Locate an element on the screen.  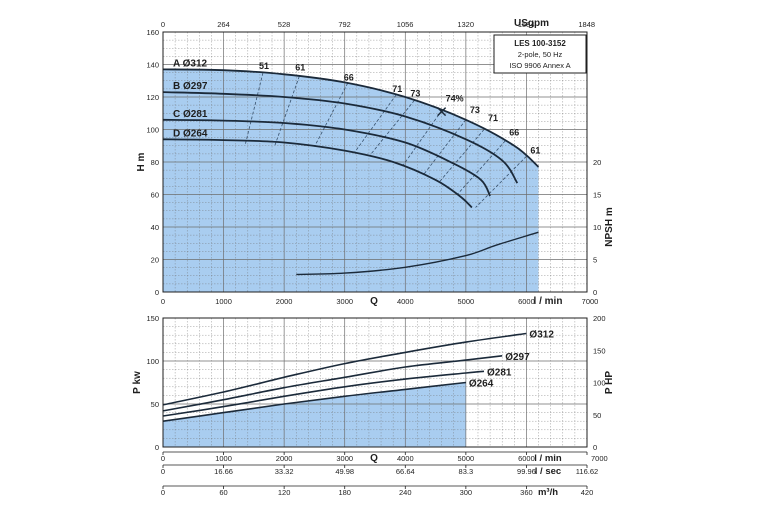
power-curve-label: Ø297 is located at coordinates (517, 357).